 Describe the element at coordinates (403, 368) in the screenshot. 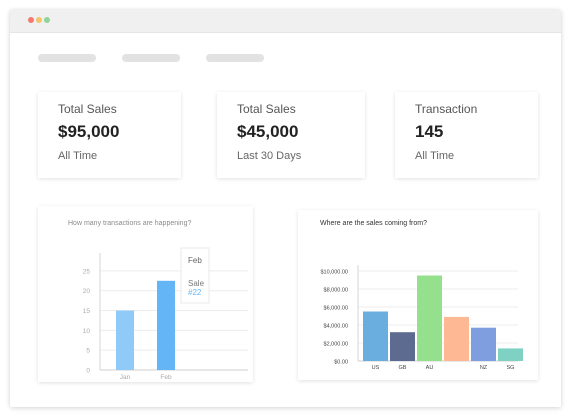

I see `x-tick-label: GB` at that location.